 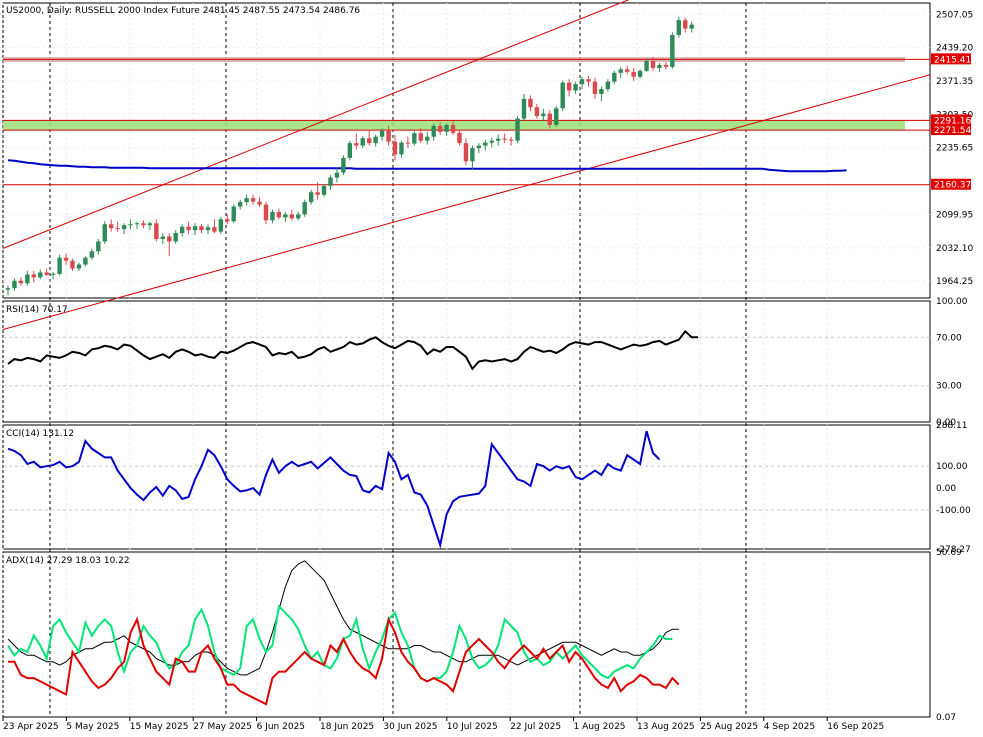 What do you see at coordinates (466, 358) in the screenshot?
I see `rsi-panel` at bounding box center [466, 358].